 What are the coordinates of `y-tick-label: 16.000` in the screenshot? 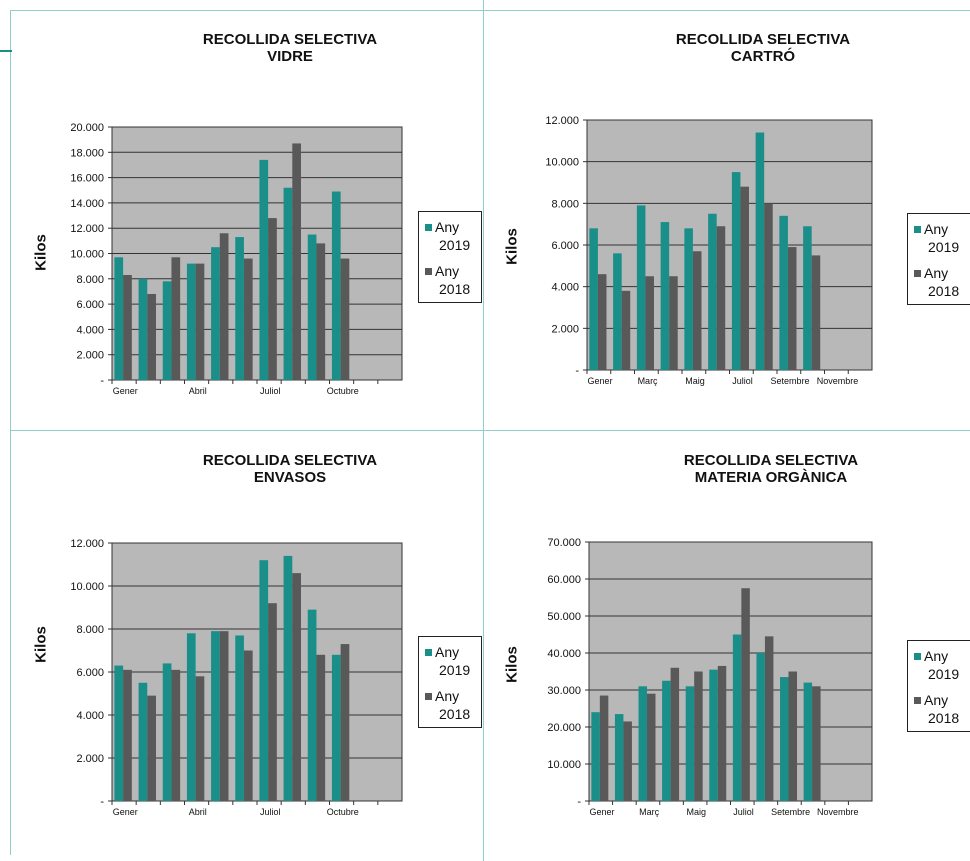 It's located at (87, 179).